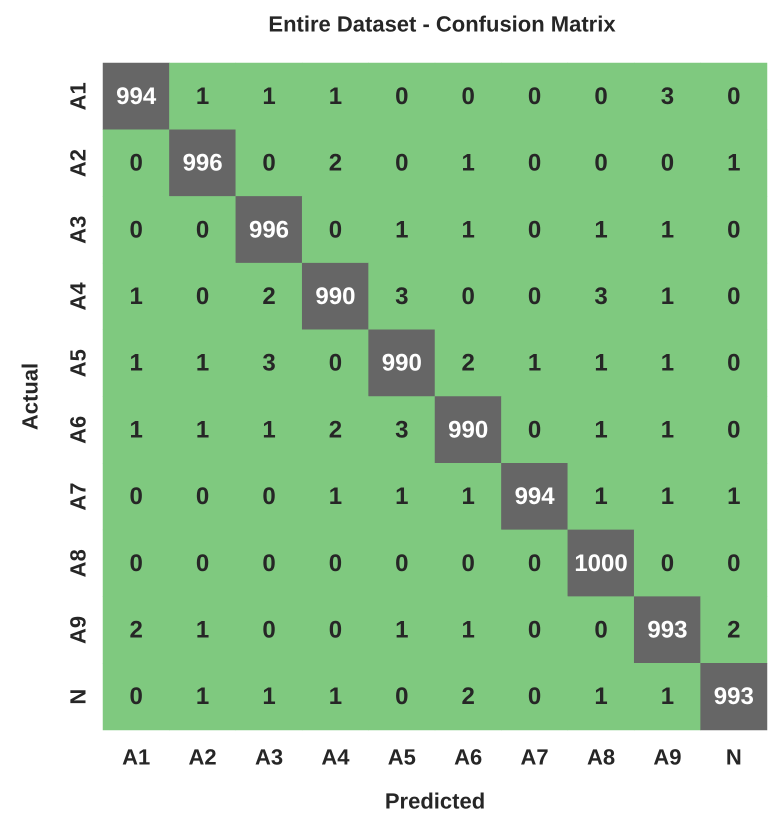 The image size is (771, 819). I want to click on y-tick-label: A7, so click(78, 496).